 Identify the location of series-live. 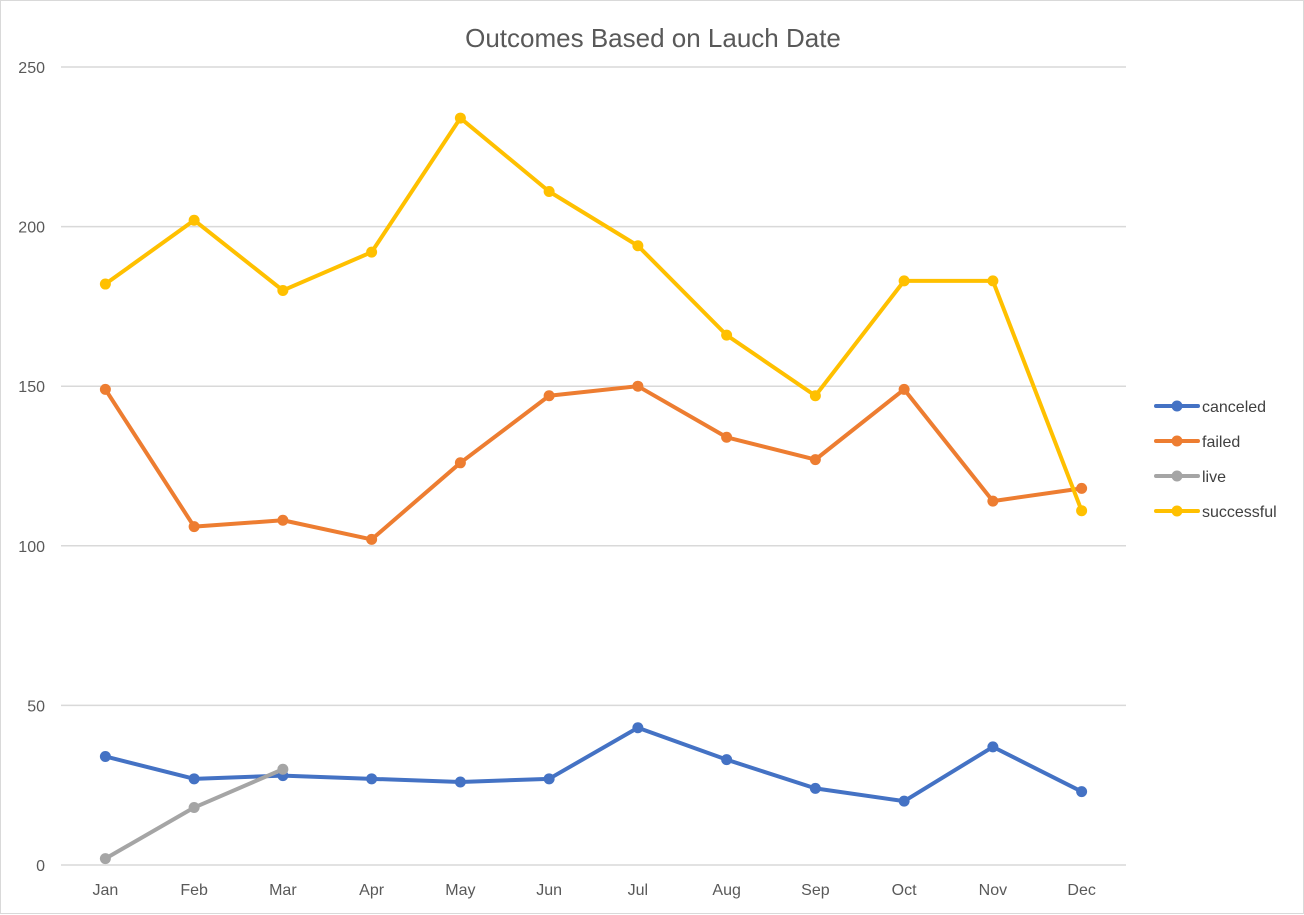
(194, 814).